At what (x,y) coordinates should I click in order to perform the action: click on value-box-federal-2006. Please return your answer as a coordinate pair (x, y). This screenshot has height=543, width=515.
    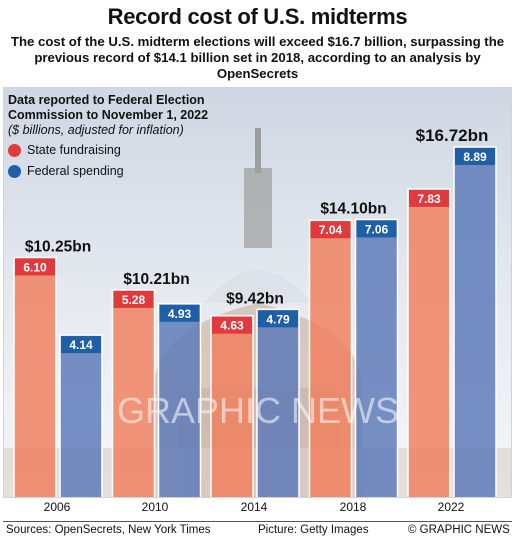
    Looking at the image, I should click on (81, 345).